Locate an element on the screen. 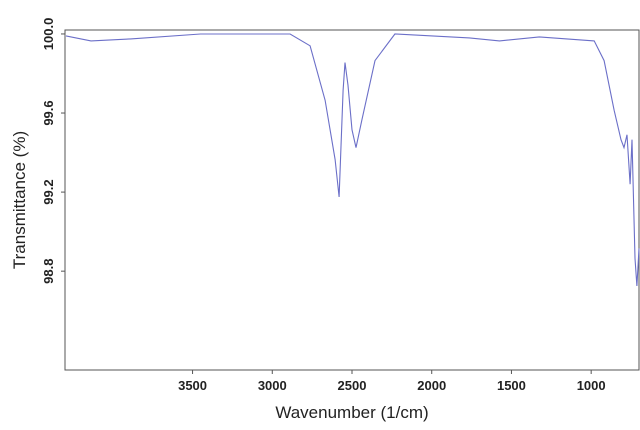 The image size is (640, 430). y-tick-label: 99.6 is located at coordinates (48, 112).